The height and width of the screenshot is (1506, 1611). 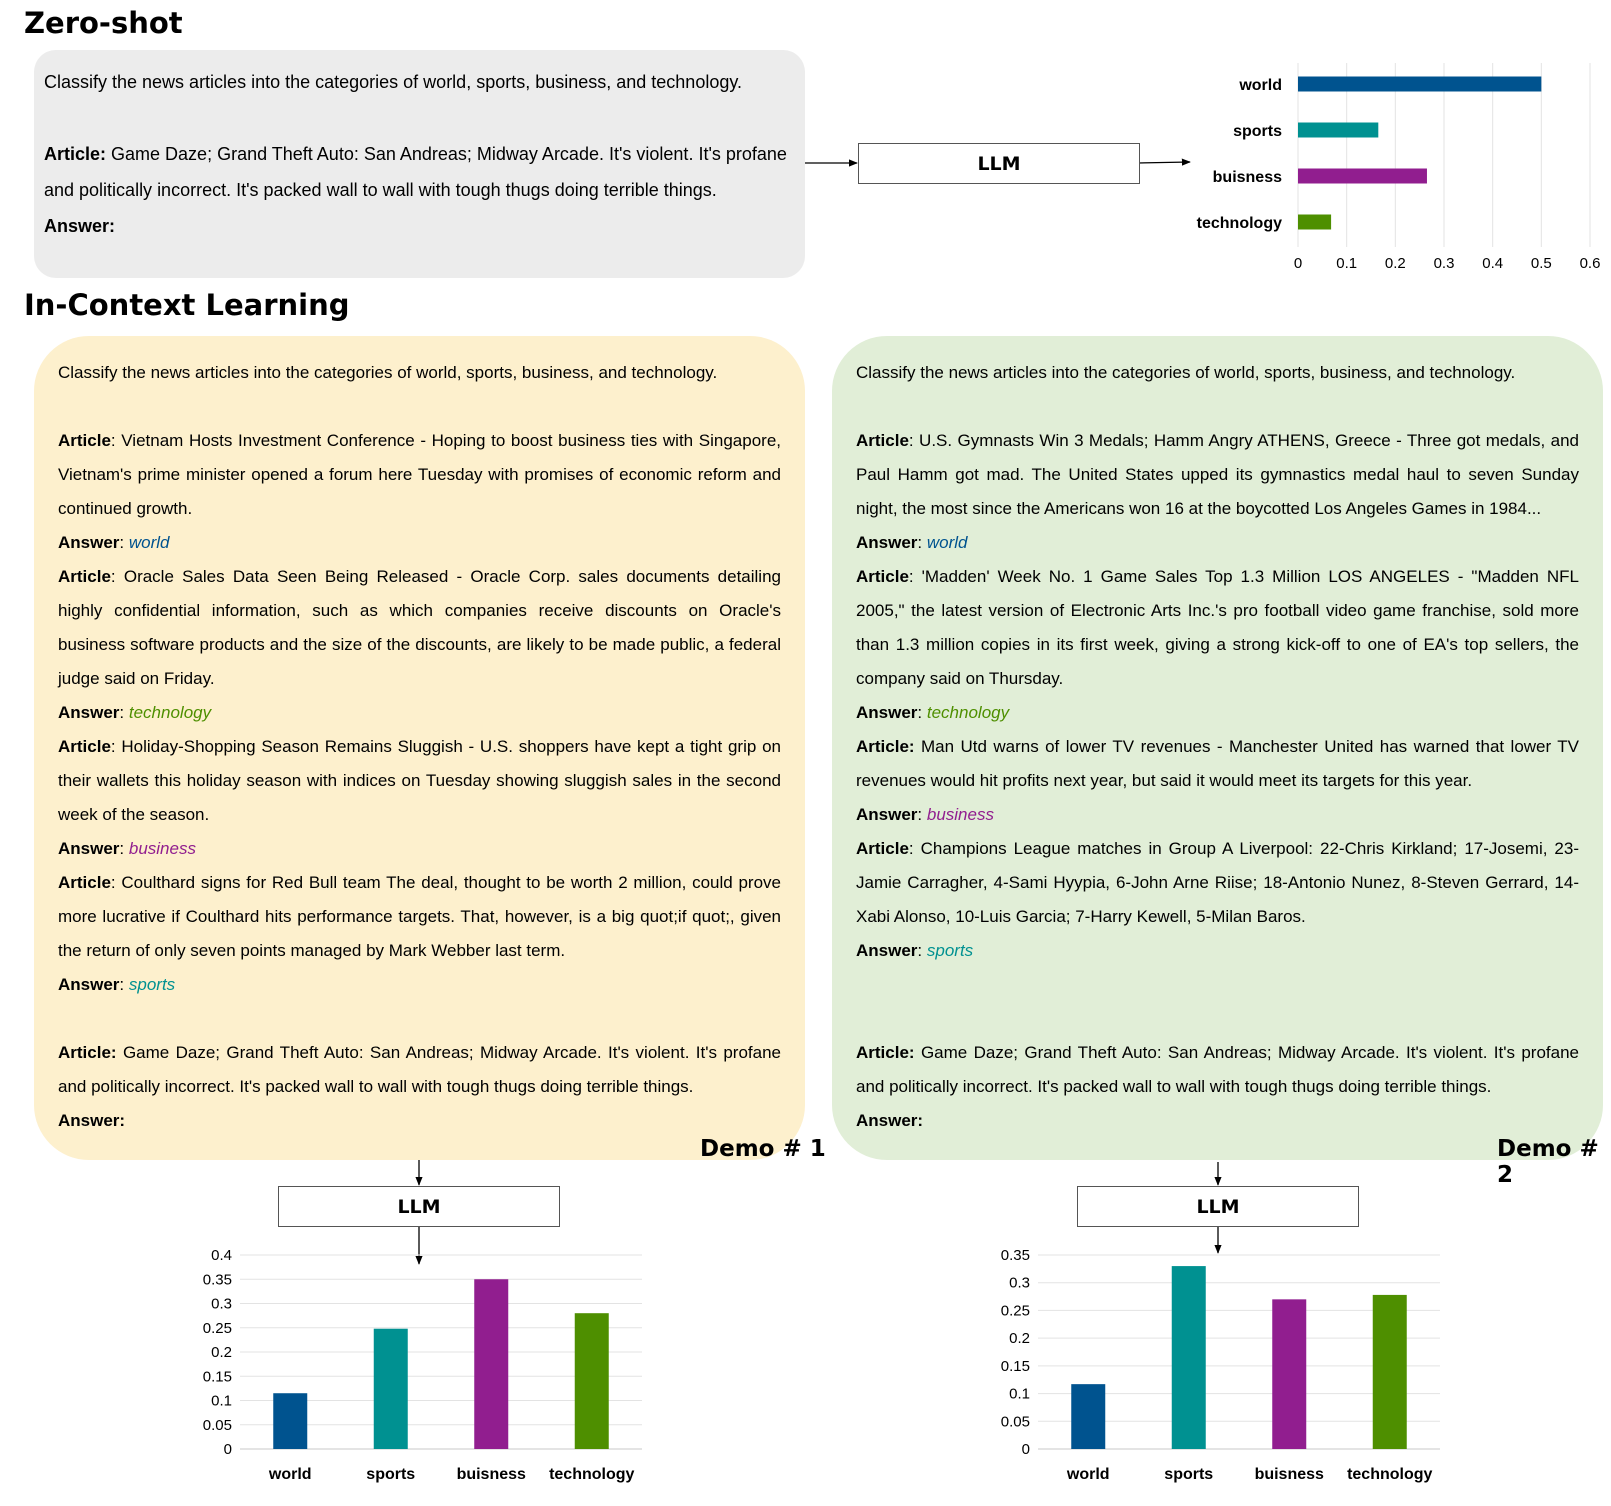 What do you see at coordinates (103, 23) in the screenshot?
I see `zero-shot-title: Zero-shot` at bounding box center [103, 23].